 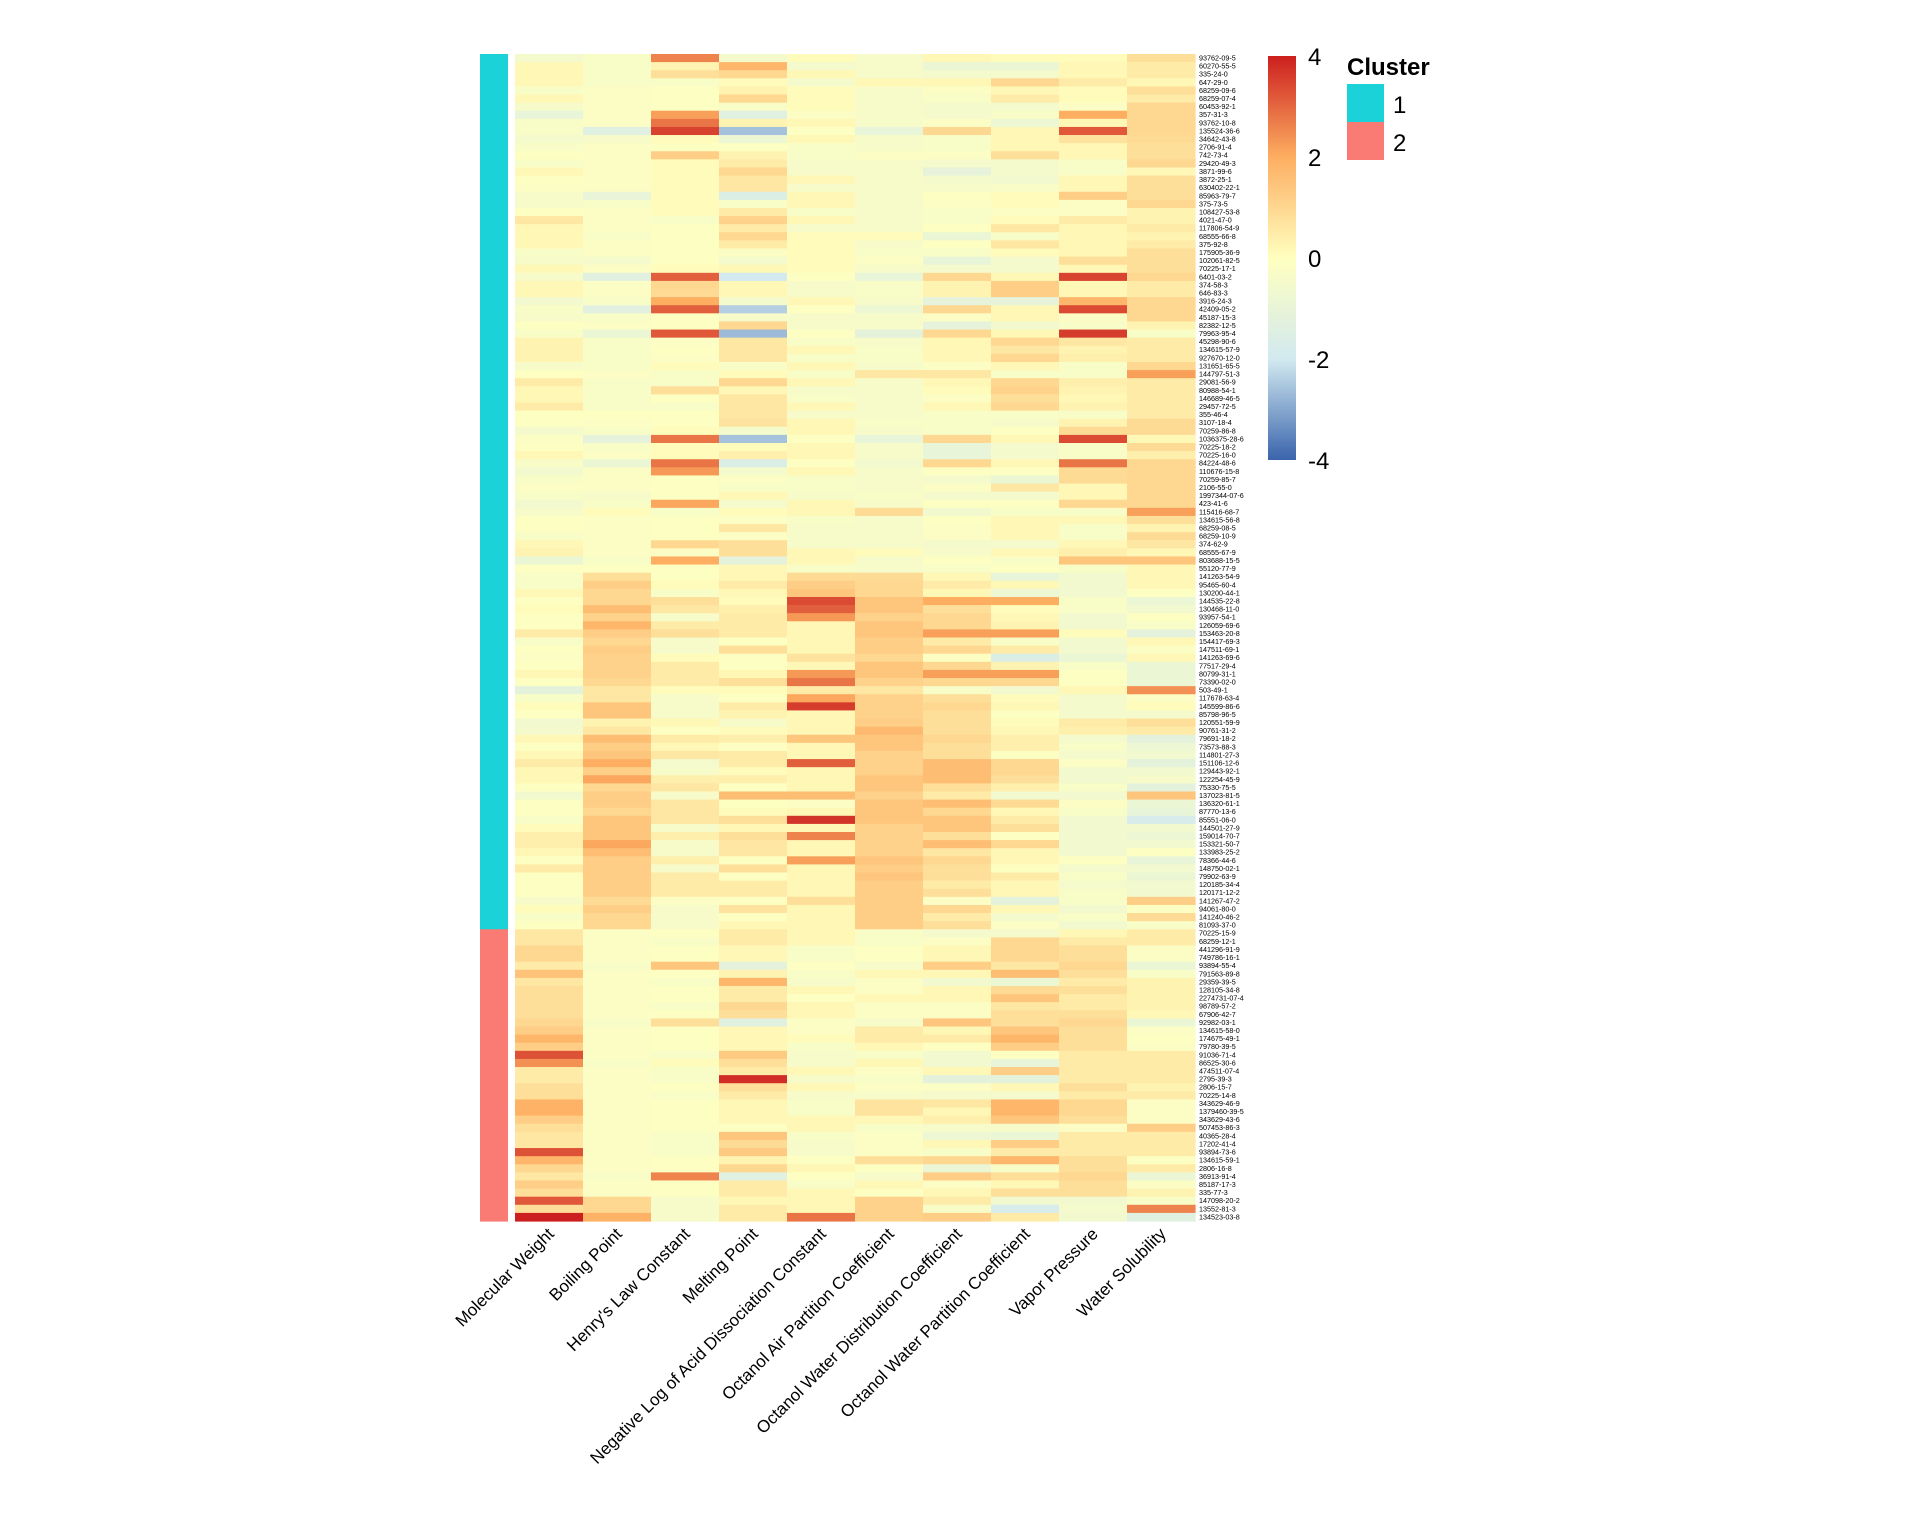 What do you see at coordinates (1217, 787) in the screenshot?
I see `row-label: 75330-75-5` at bounding box center [1217, 787].